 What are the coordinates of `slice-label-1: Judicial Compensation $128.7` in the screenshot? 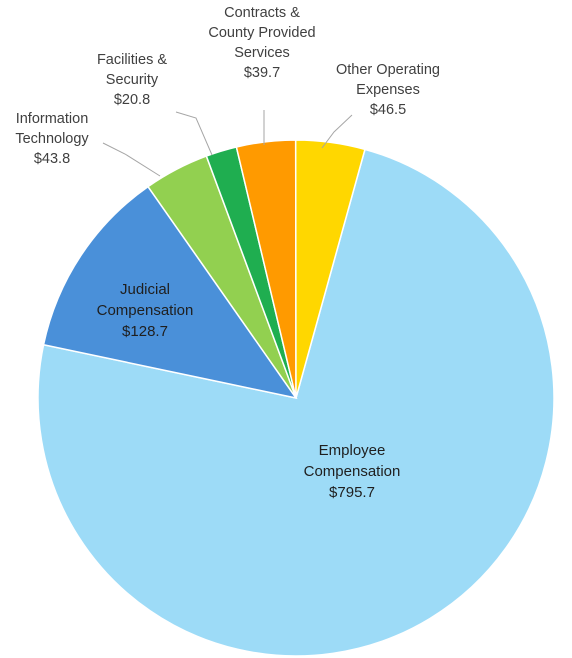 It's located at (145, 310).